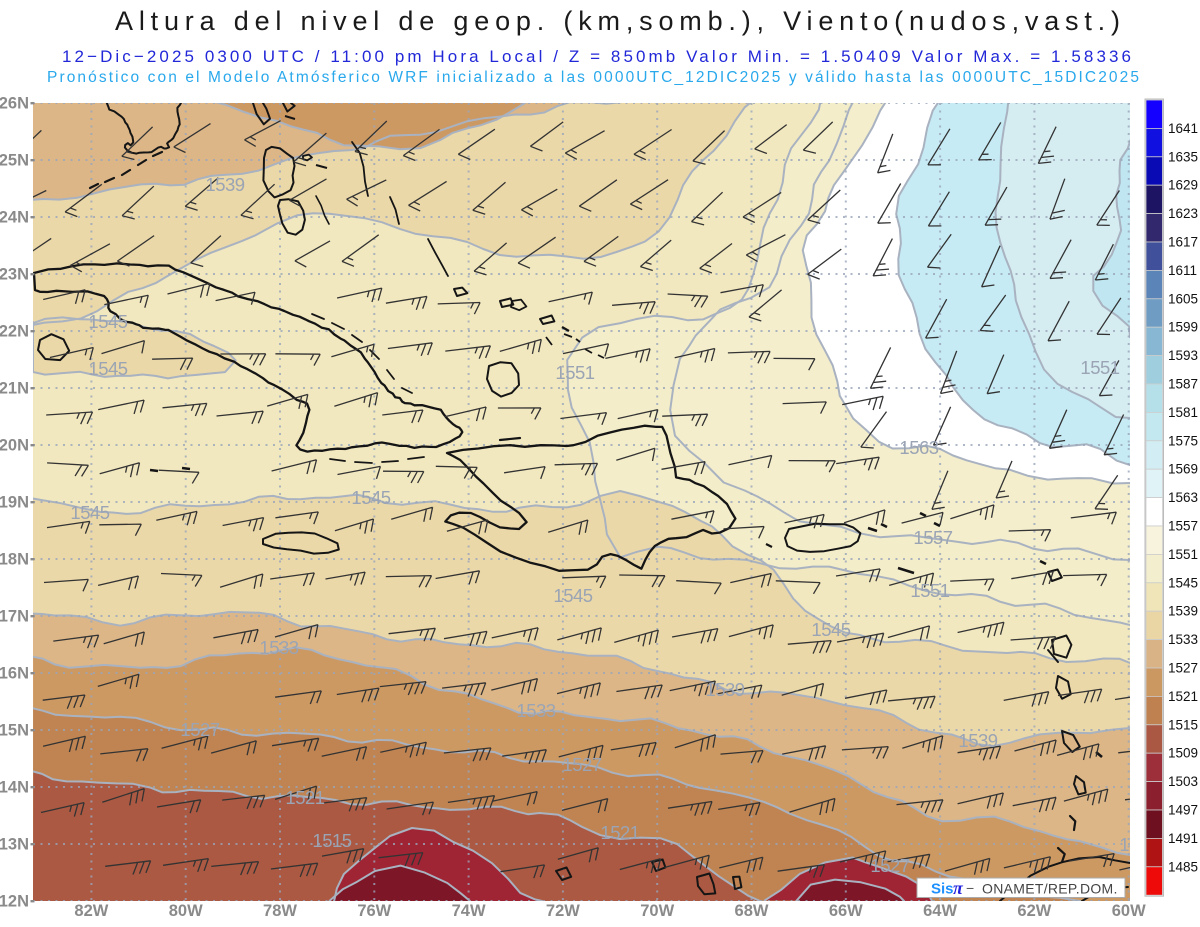 Image resolution: width=1200 pixels, height=927 pixels. What do you see at coordinates (1034, 911) in the screenshot?
I see `svg-text: 62W` at bounding box center [1034, 911].